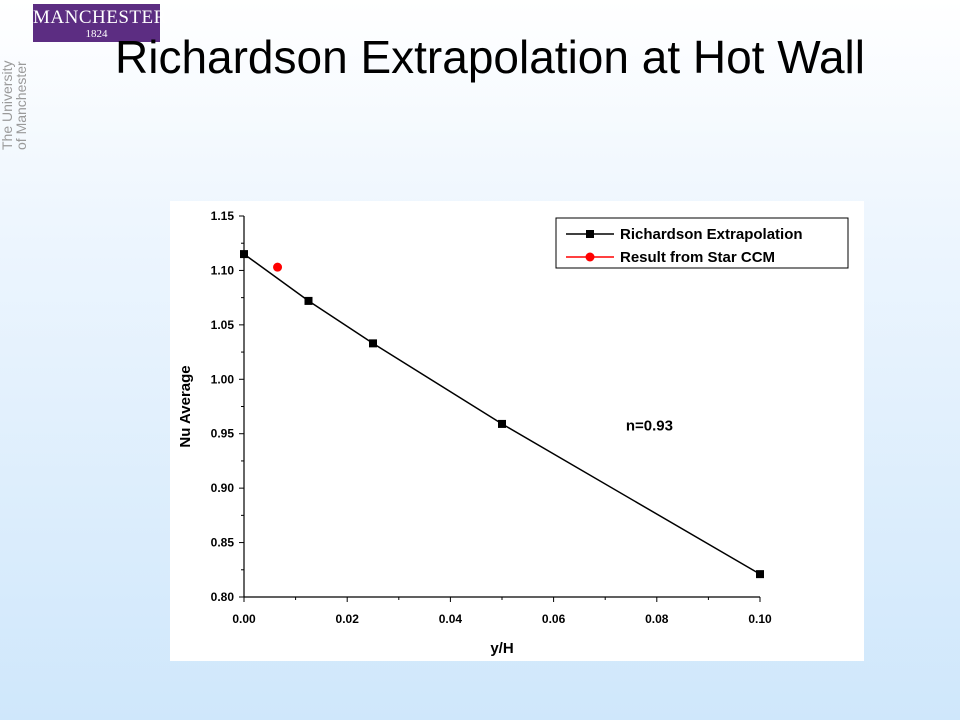 The width and height of the screenshot is (960, 720). I want to click on slide-title: Richardson Extrapolation at Hot Wall, so click(490, 57).